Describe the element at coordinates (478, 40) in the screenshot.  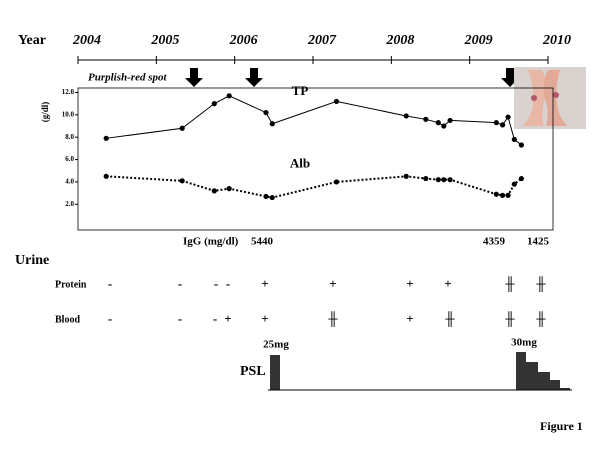
I see `x-tick-label: 2009` at that location.